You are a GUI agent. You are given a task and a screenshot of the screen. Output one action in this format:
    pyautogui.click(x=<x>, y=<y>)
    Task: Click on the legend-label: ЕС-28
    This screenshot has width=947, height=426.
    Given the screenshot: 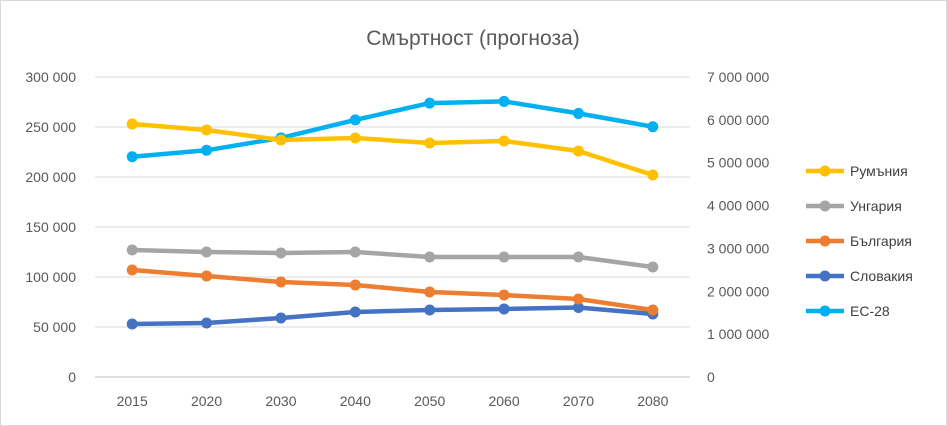 What is the action you would take?
    pyautogui.click(x=870, y=311)
    